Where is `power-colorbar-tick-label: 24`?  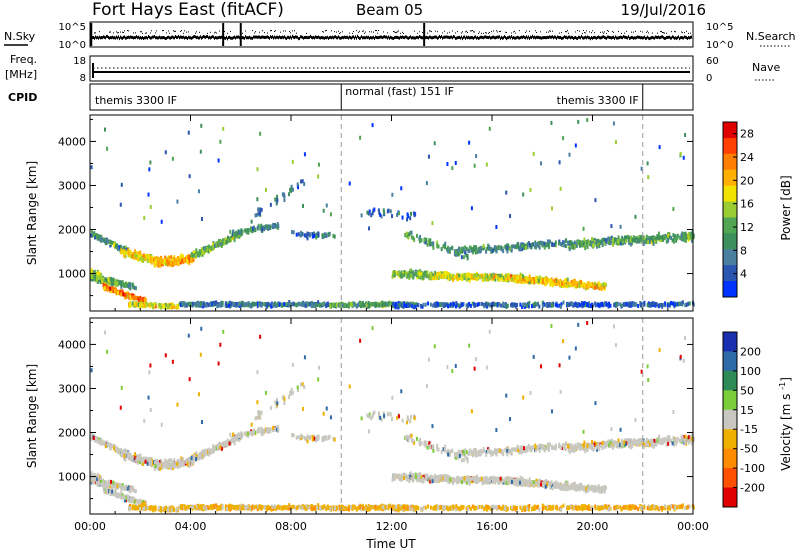
power-colorbar-tick-label: 24 is located at coordinates (747, 157).